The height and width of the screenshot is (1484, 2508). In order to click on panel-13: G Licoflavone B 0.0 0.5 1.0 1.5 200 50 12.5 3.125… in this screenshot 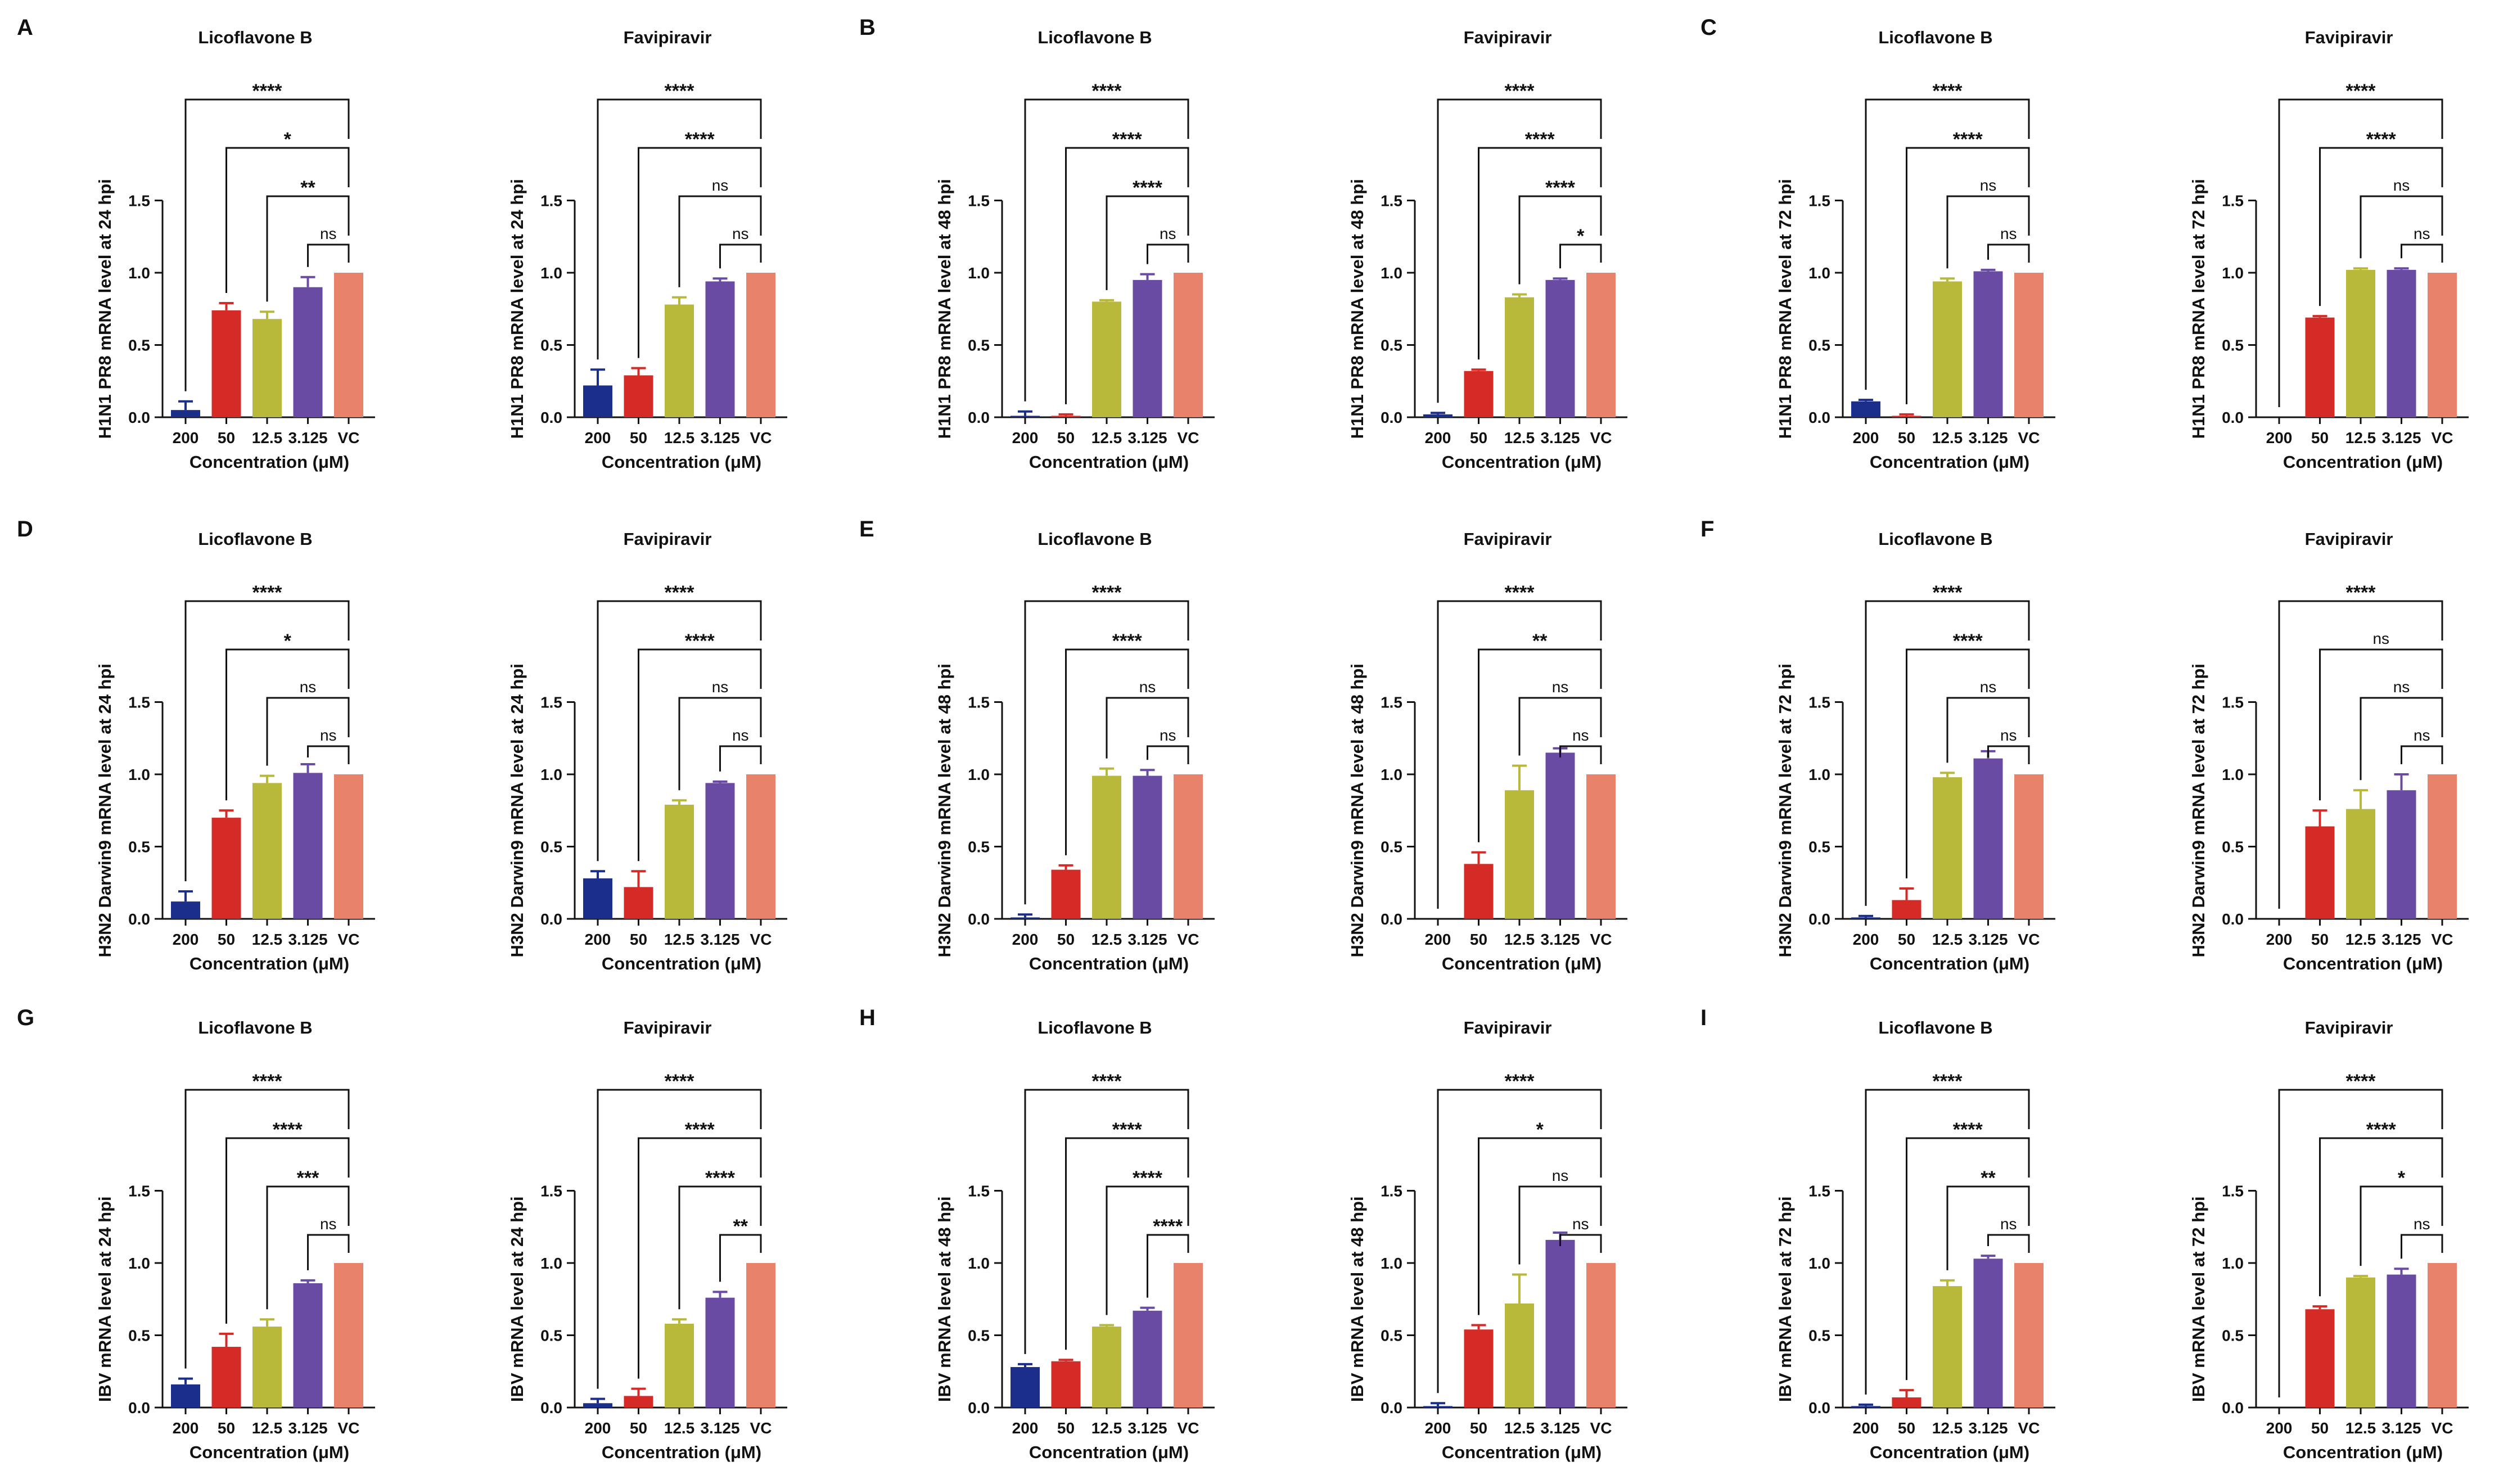, I will do `click(196, 1233)`.